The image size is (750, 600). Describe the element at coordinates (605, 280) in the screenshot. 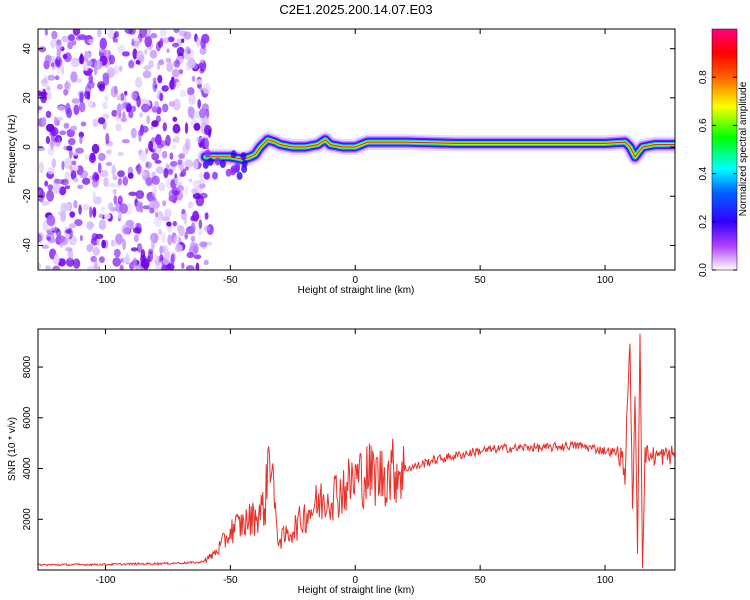

I see `x-tick-label: 100` at that location.